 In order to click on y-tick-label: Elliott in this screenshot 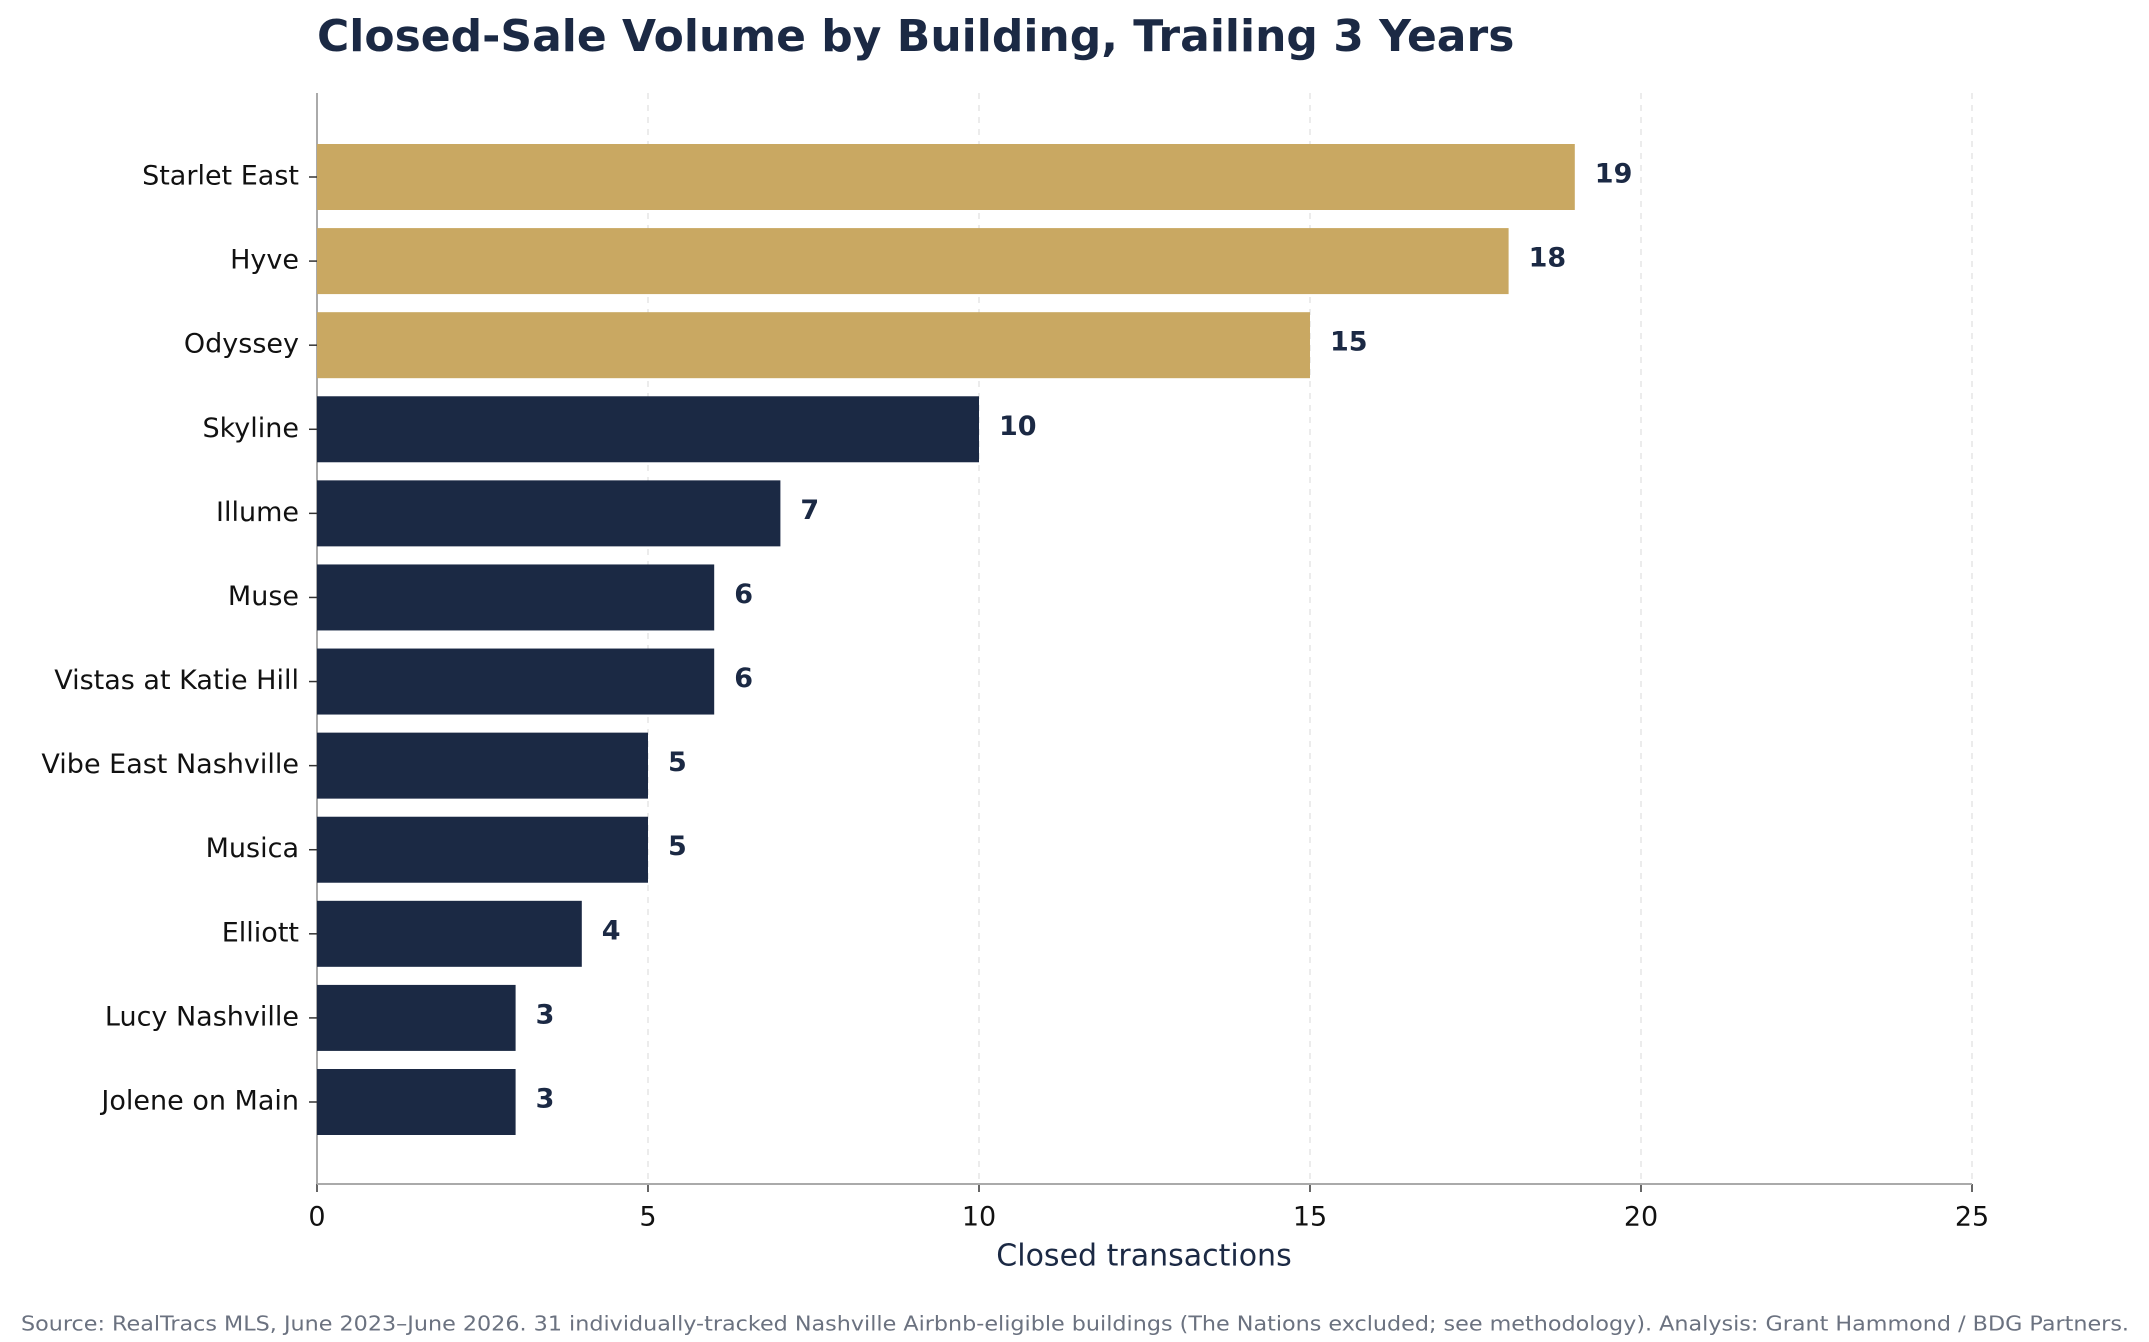, I will do `click(260, 932)`.